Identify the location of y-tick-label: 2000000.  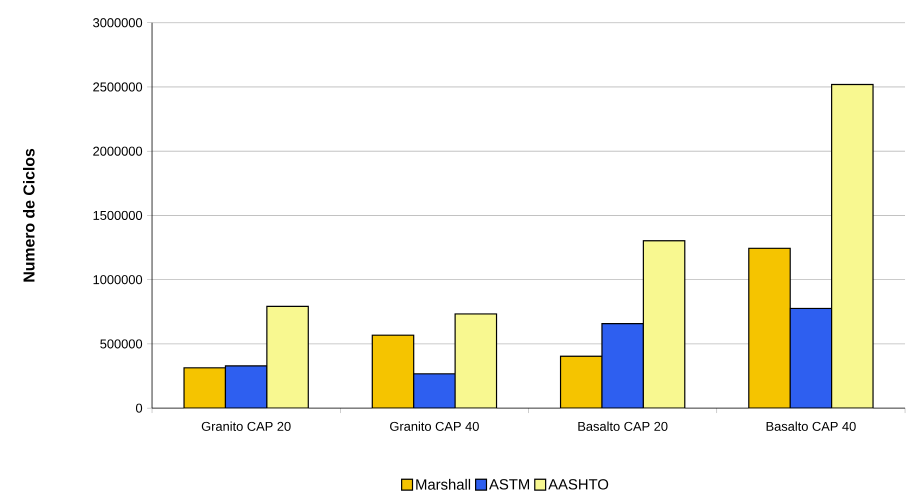
(117, 151).